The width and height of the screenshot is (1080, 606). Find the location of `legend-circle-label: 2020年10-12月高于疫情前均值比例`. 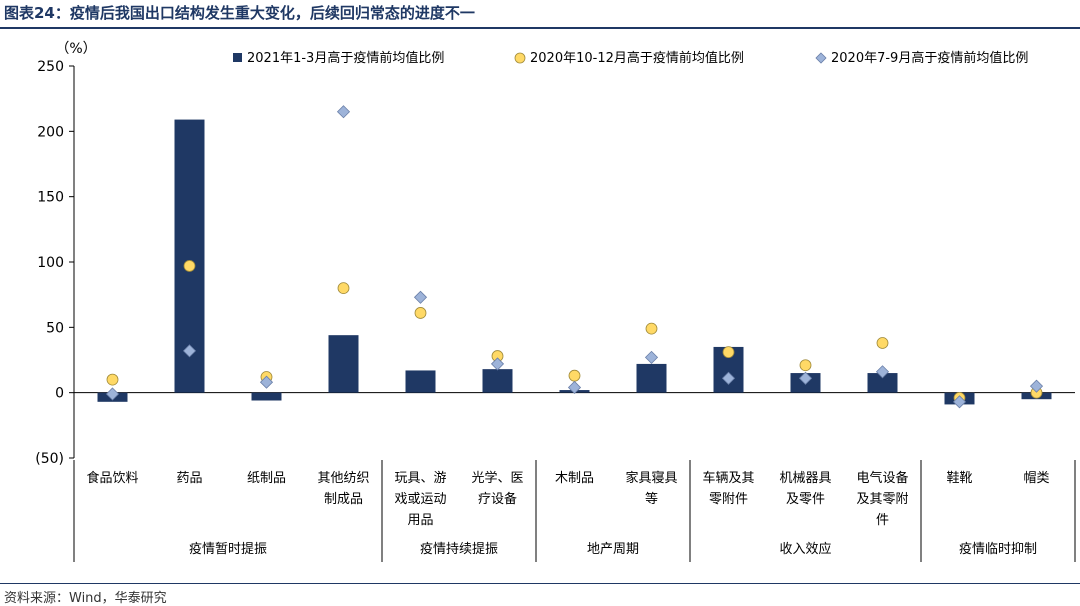

legend-circle-label: 2020年10-12月高于疫情前均值比例 is located at coordinates (637, 58).